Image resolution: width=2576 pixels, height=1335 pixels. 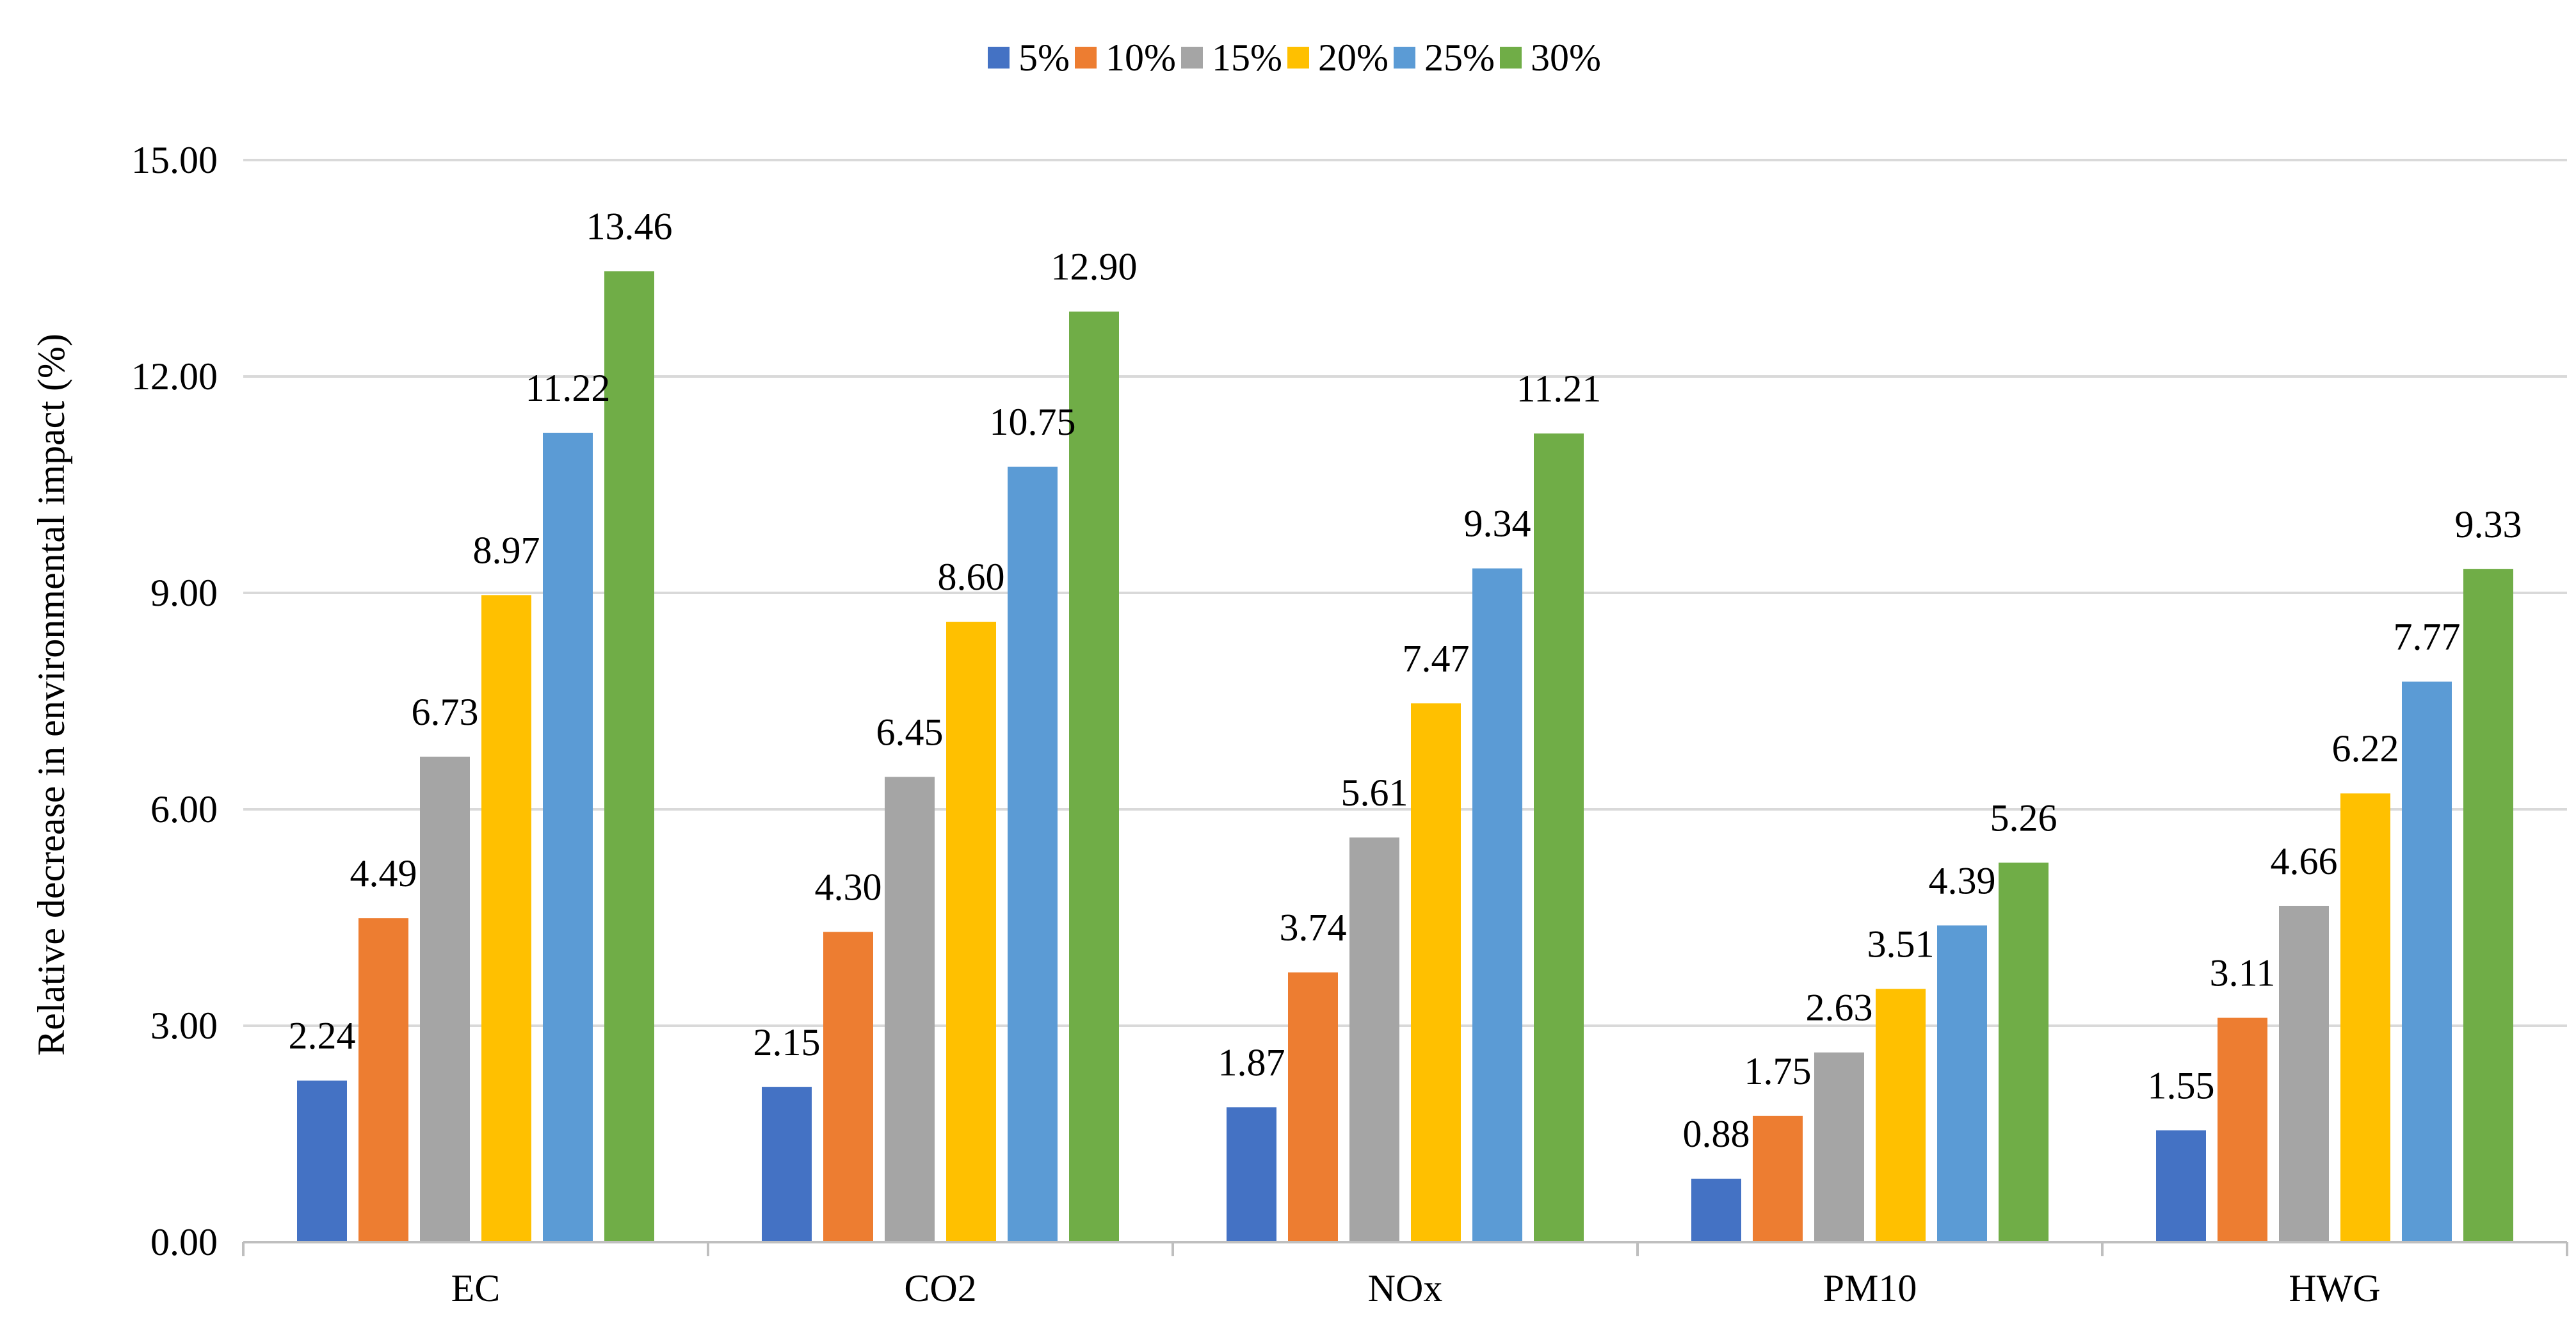 I want to click on data-label: 4.39, so click(x=1962, y=881).